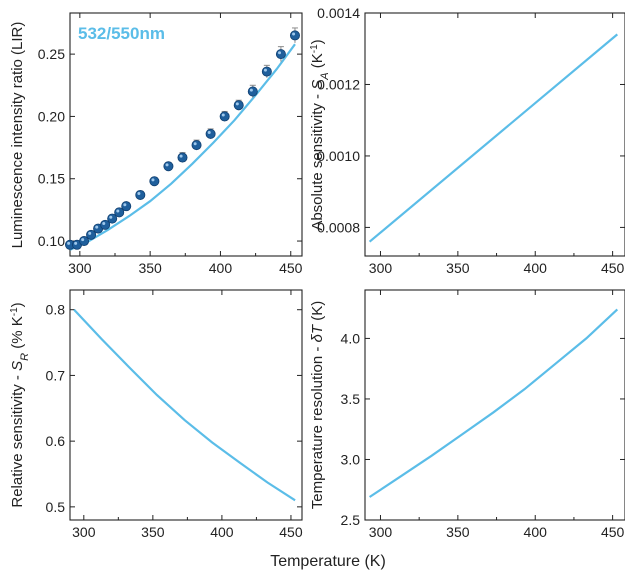 Image resolution: width=625 pixels, height=575 pixels. What do you see at coordinates (17, 135) in the screenshot?
I see `y-axis-label: Luminescence intensity ratio (LIR)` at bounding box center [17, 135].